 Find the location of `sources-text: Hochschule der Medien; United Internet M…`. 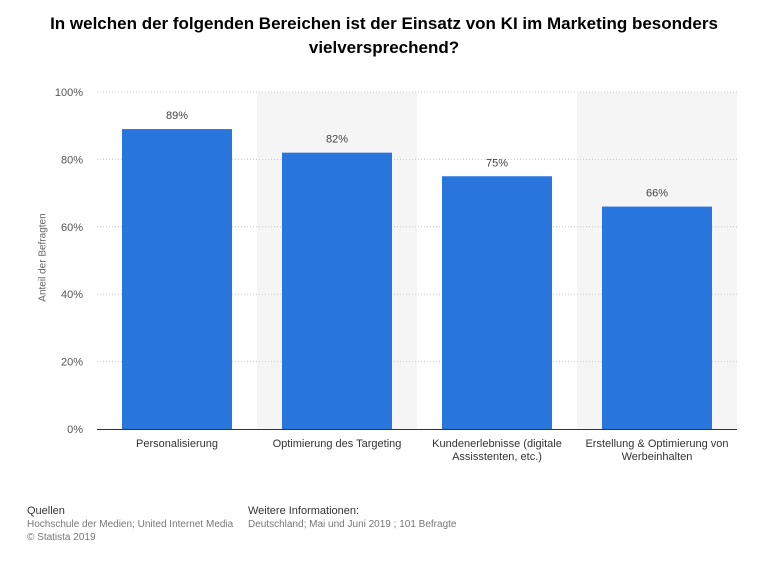

sources-text: Hochschule der Medien; United Internet M… is located at coordinates (130, 524).